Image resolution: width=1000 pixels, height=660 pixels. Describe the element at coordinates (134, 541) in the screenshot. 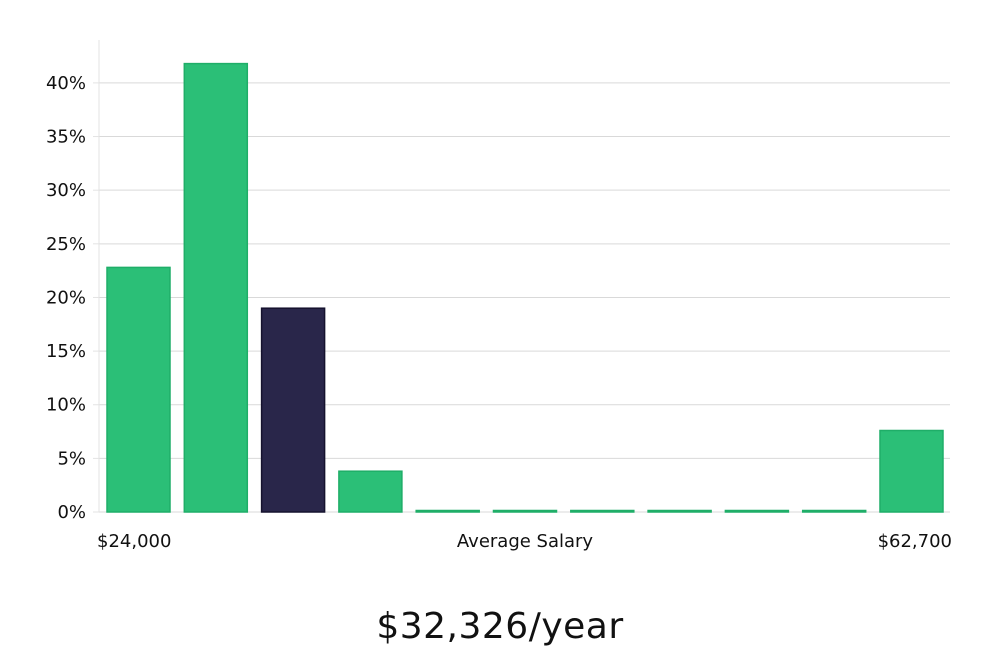

I see `x-min-label: $24,000` at that location.